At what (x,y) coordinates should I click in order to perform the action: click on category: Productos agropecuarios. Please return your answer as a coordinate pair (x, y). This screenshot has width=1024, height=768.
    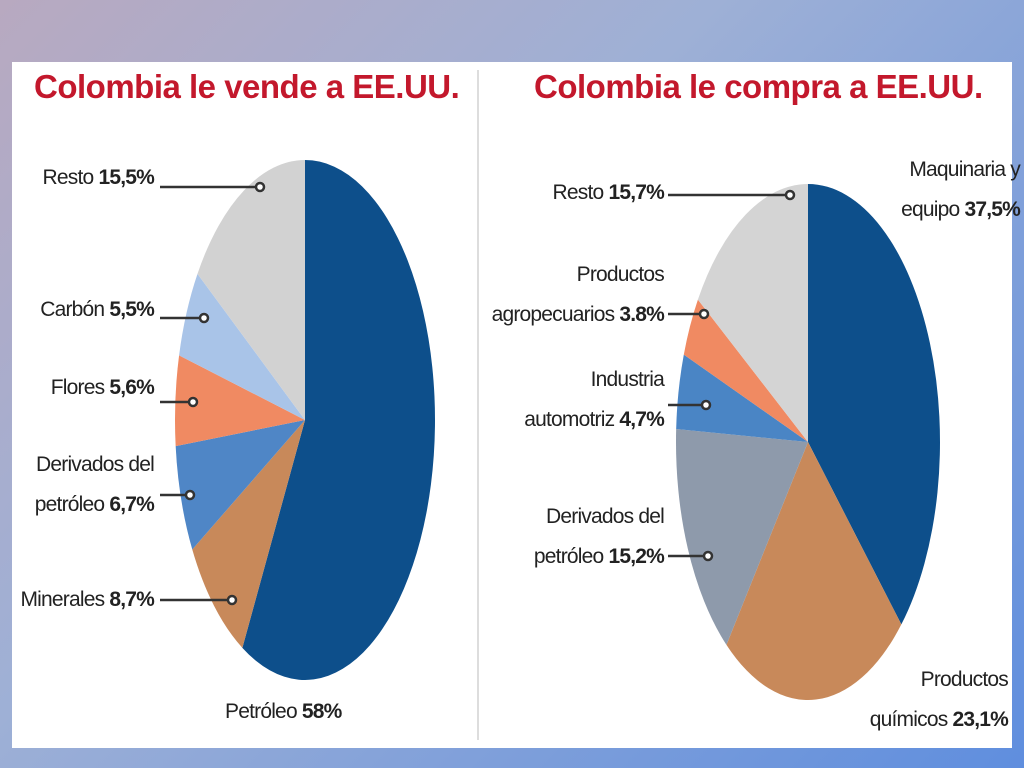
    Looking at the image, I should click on (578, 294).